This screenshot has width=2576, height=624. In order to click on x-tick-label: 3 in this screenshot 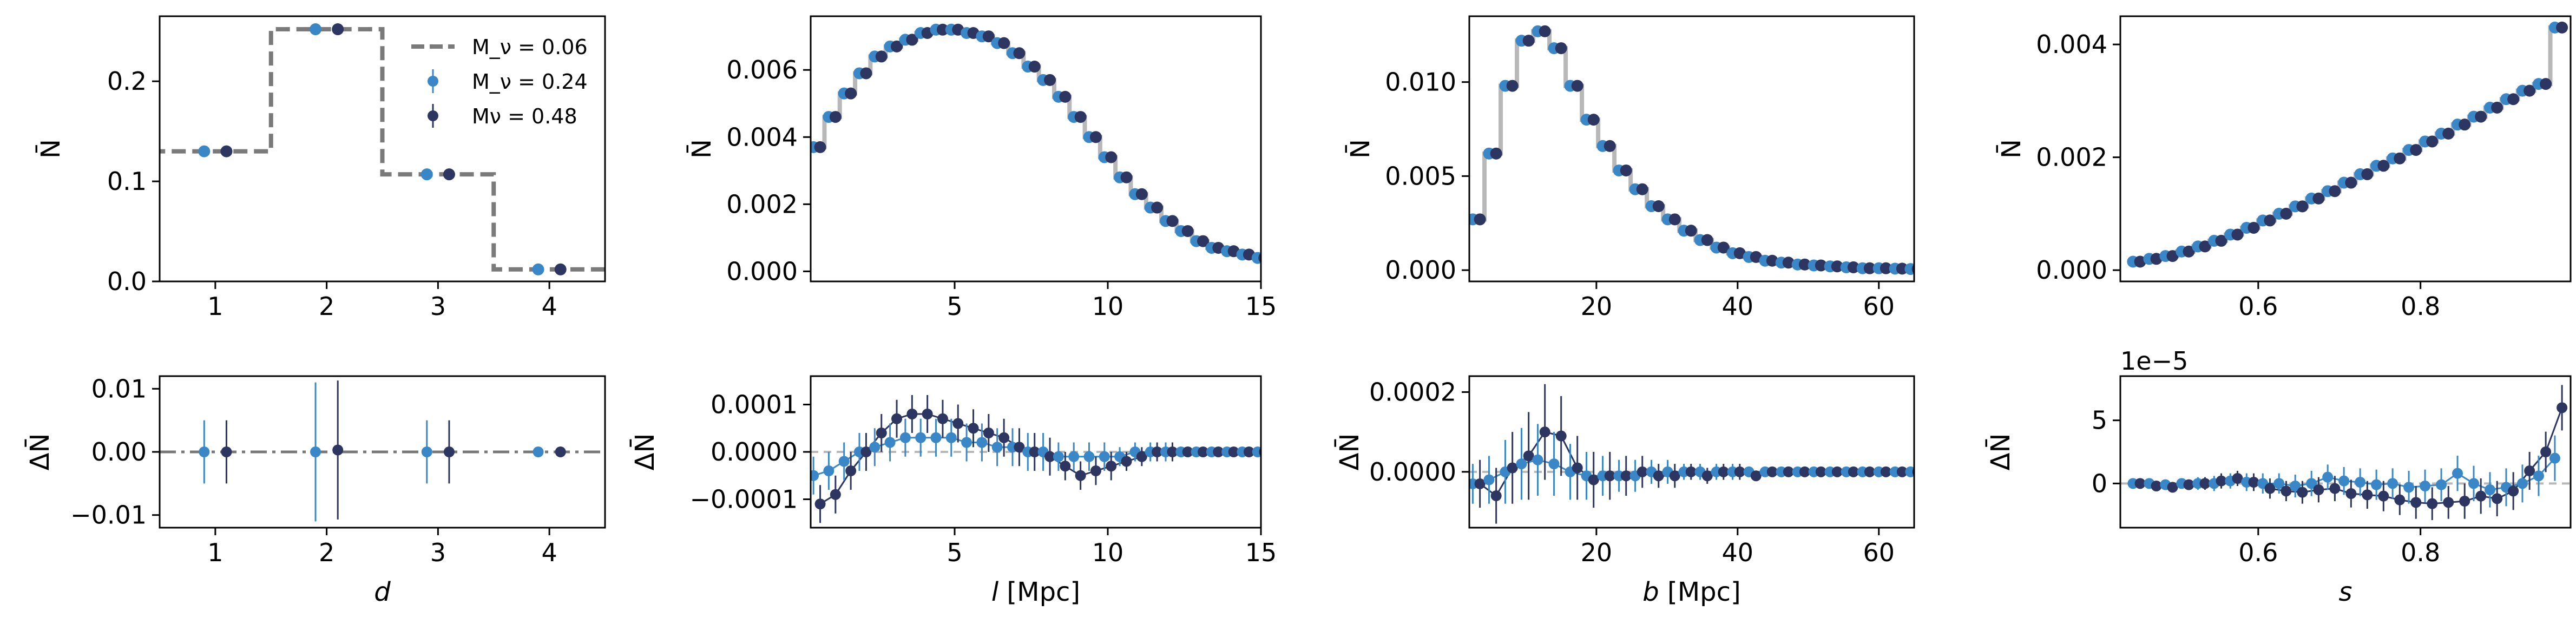, I will do `click(438, 552)`.